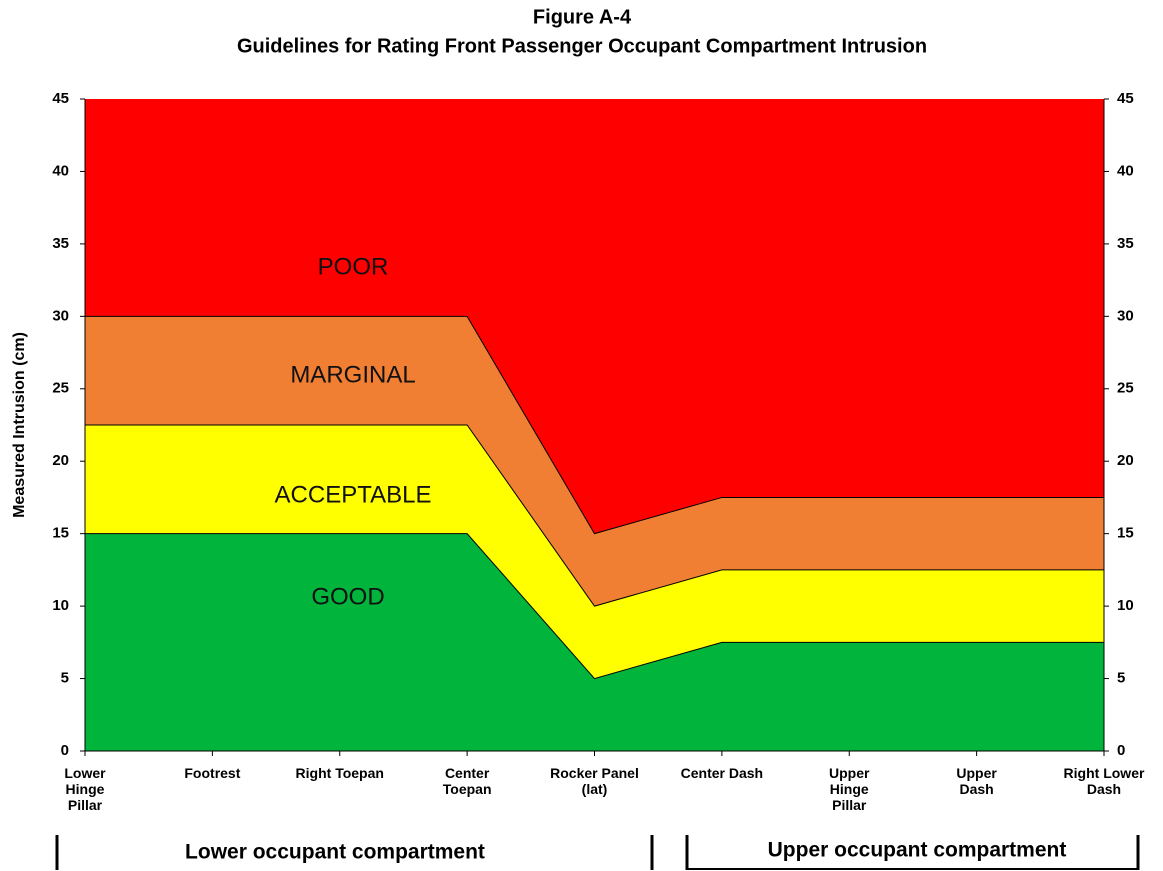  Describe the element at coordinates (353, 494) in the screenshot. I see `band-label: ACCEPTABLE` at that location.